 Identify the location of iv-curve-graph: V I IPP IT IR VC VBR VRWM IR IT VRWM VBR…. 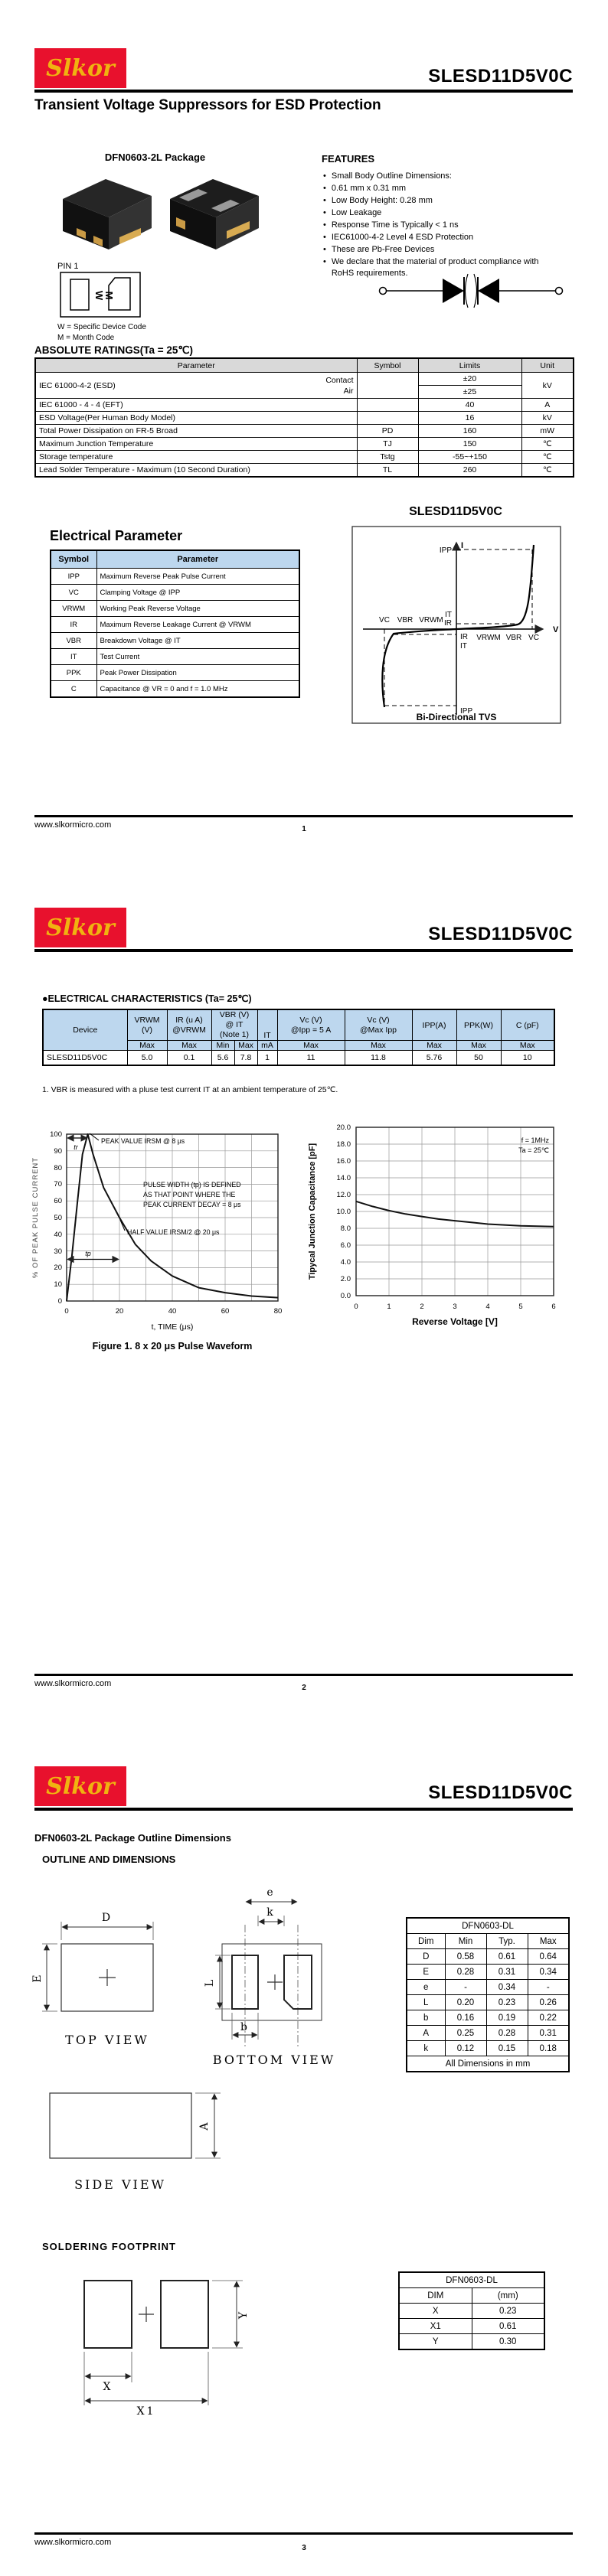
(456, 625).